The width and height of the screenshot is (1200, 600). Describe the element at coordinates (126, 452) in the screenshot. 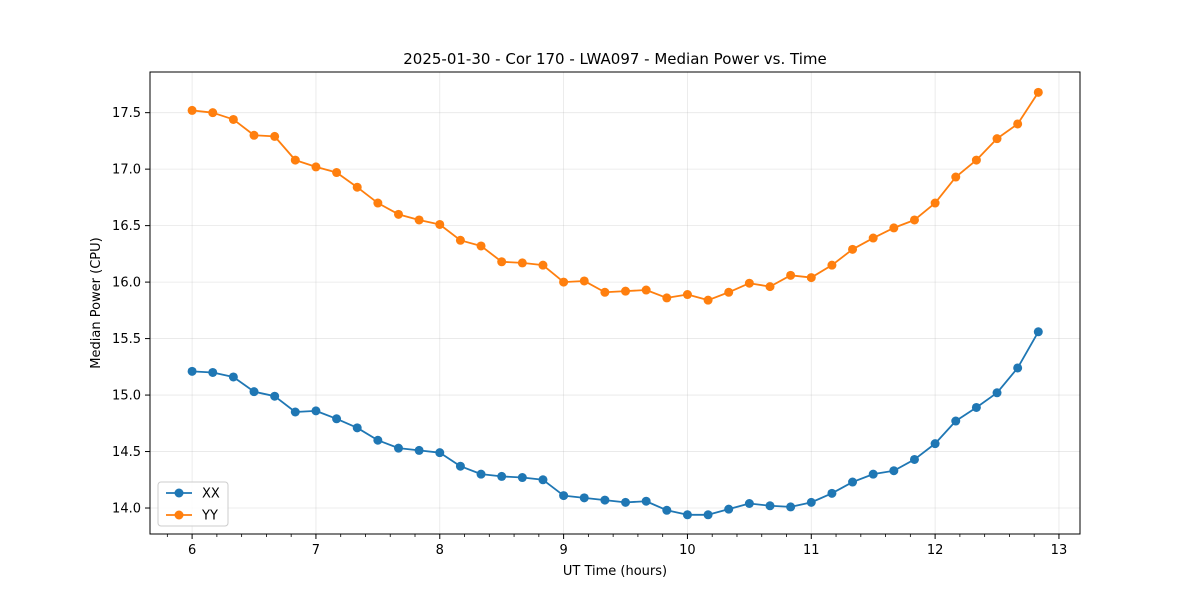

I see `y-tick-label: 14.5` at that location.